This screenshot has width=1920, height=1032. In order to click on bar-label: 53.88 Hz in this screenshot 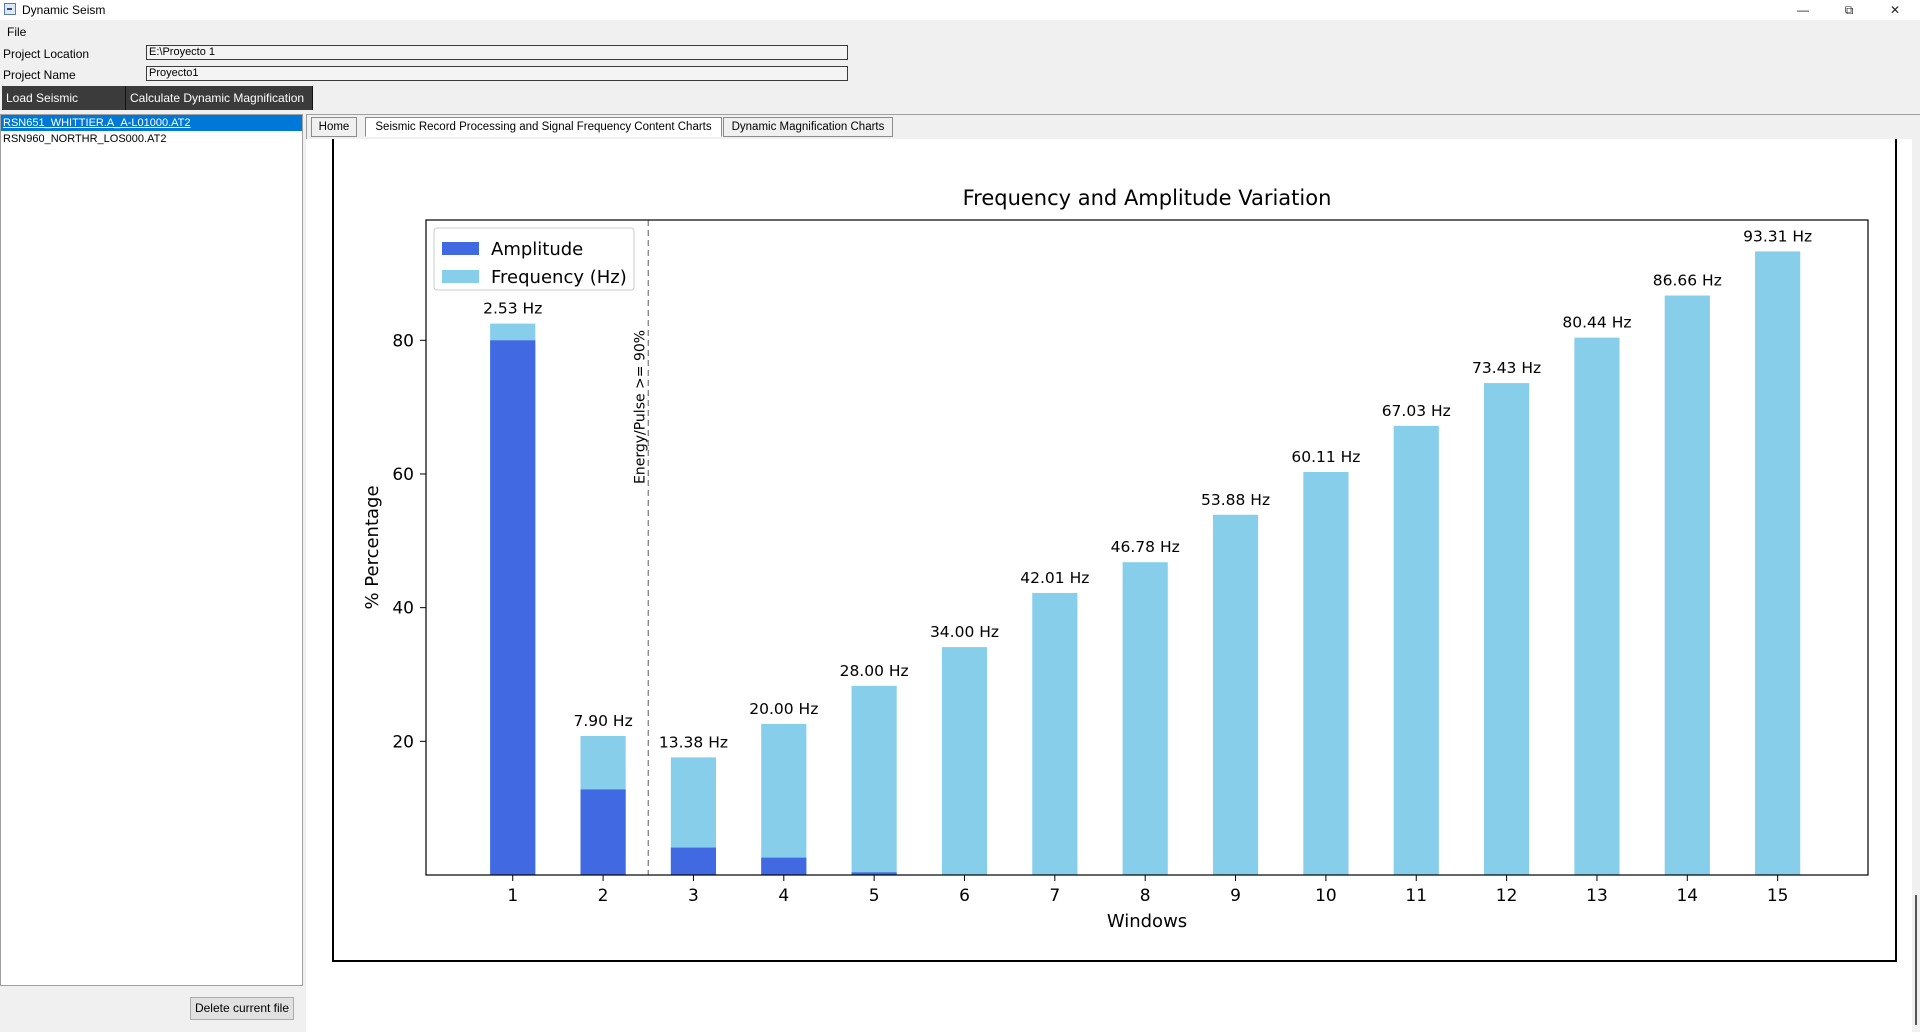, I will do `click(1235, 500)`.